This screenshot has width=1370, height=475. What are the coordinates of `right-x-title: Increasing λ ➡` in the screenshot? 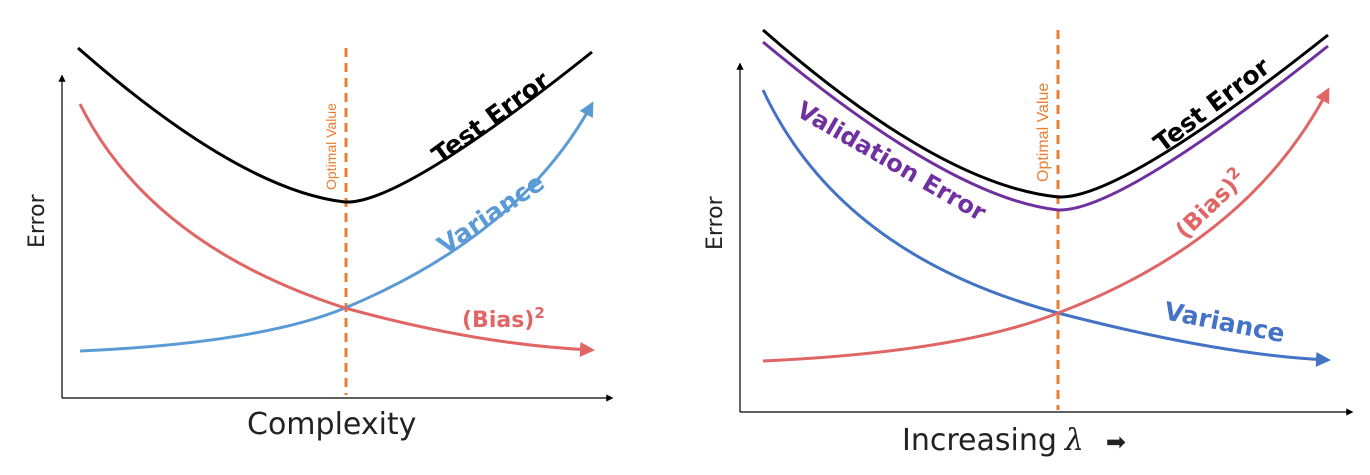 It's located at (1014, 440).